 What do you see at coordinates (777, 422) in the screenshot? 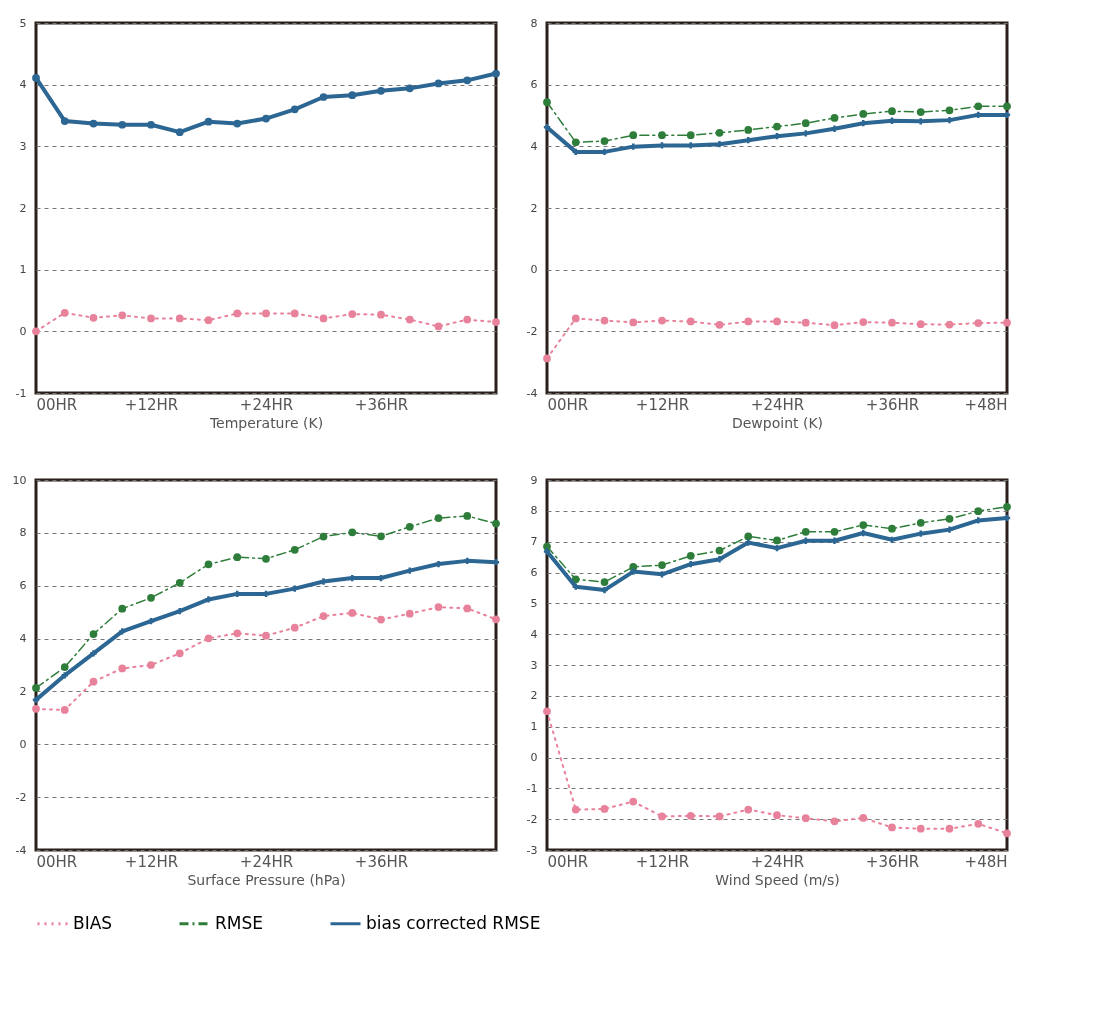
I see `x-axis-title: Dewpoint (K)` at bounding box center [777, 422].